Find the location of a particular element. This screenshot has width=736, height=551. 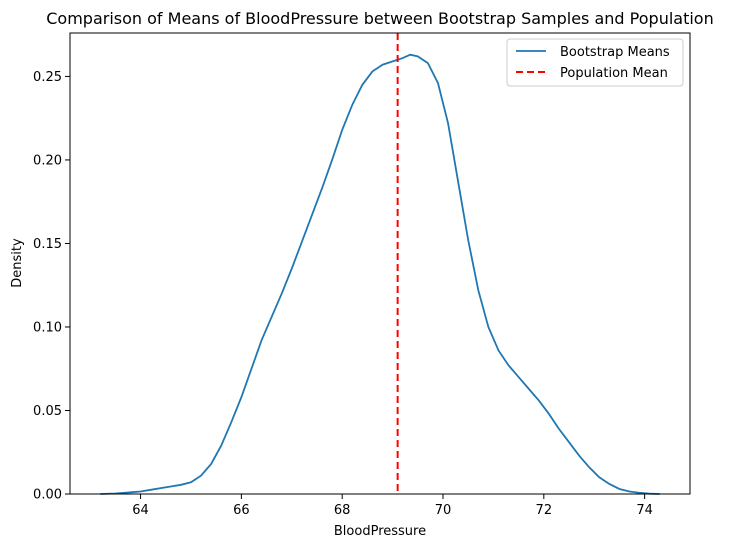

y-axis-label: Density is located at coordinates (17, 263).